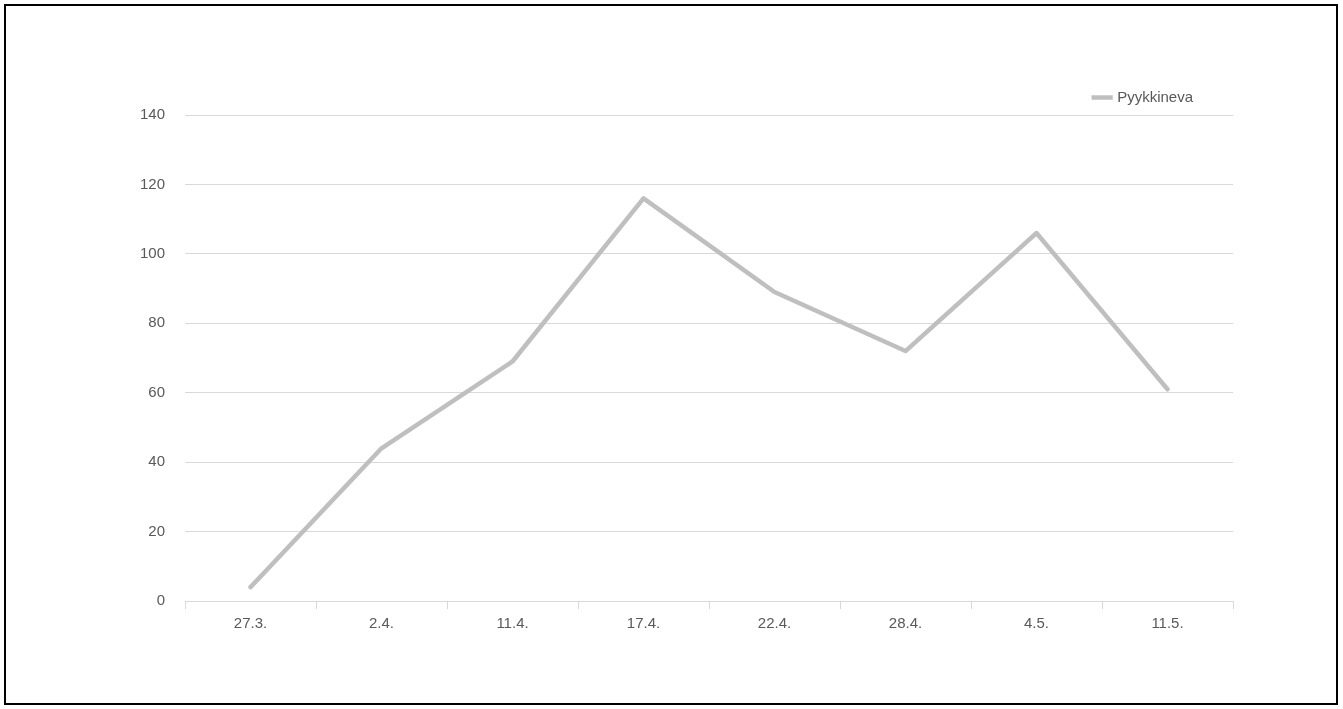 The image size is (1343, 709). What do you see at coordinates (153, 183) in the screenshot?
I see `y-tick-label: 120` at bounding box center [153, 183].